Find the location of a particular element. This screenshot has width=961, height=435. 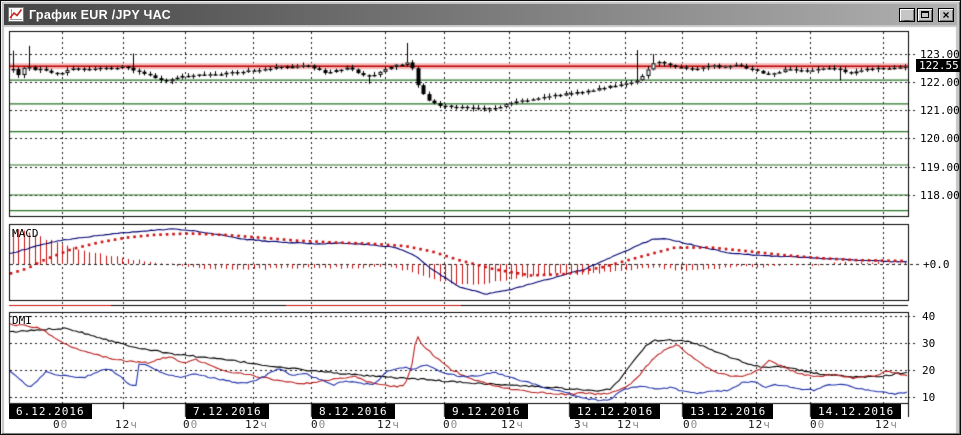

close-button: × is located at coordinates (946, 14).